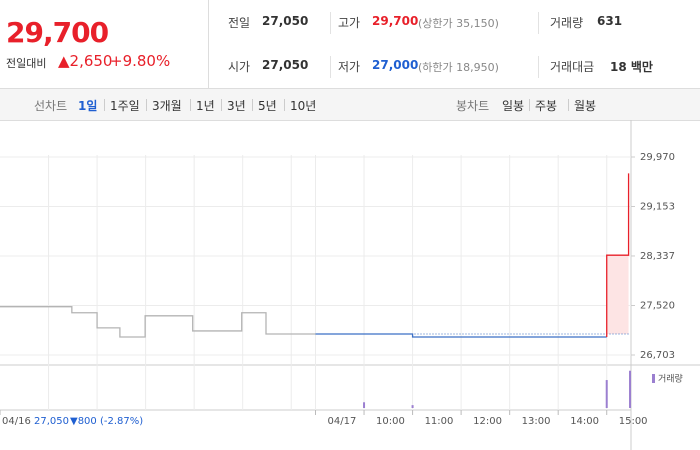  Describe the element at coordinates (633, 421) in the screenshot. I see `x-tick-label: 15:00` at that location.